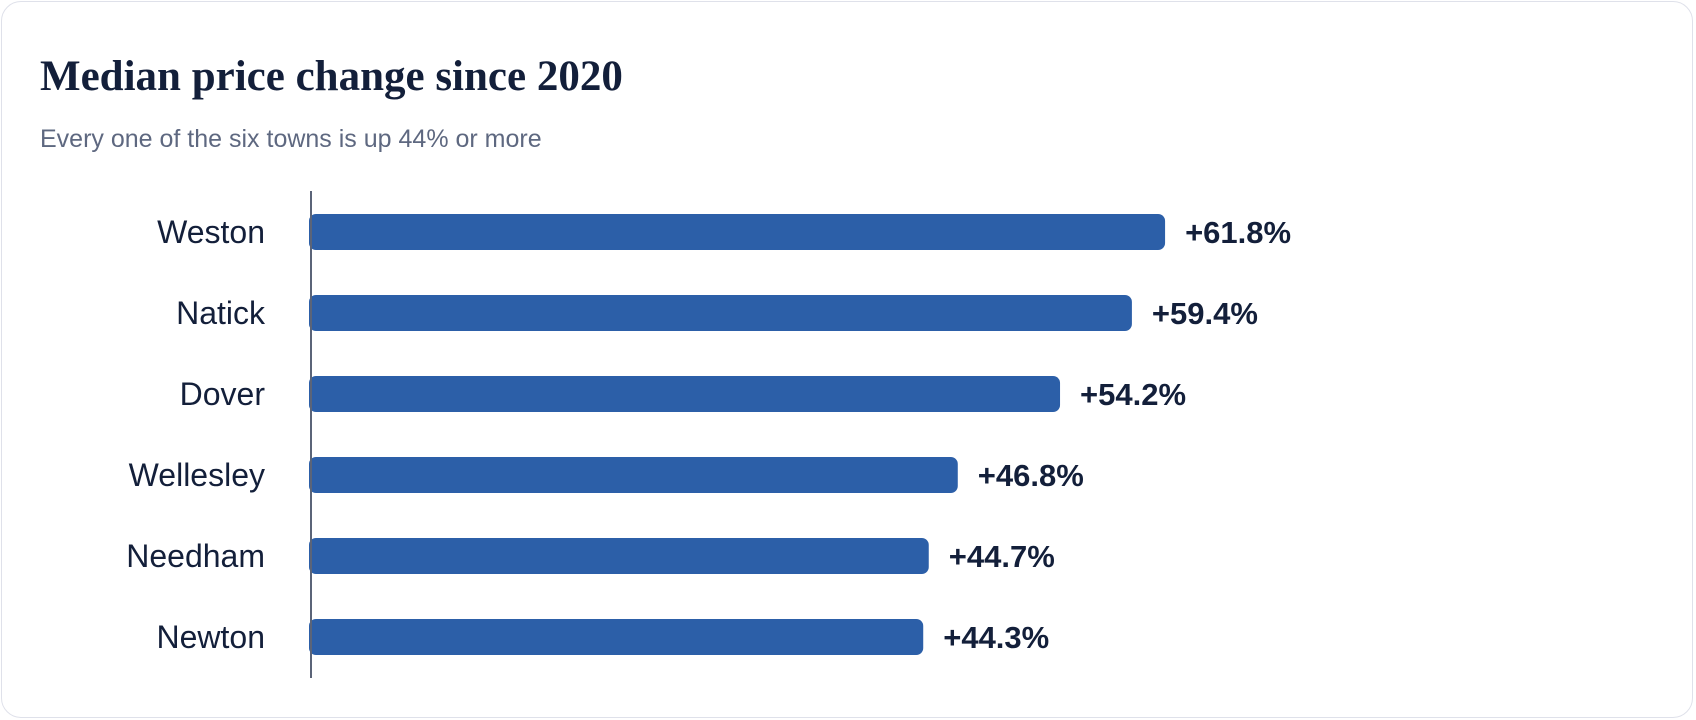 The height and width of the screenshot is (720, 1696). I want to click on category-label: Wellesley, so click(197, 475).